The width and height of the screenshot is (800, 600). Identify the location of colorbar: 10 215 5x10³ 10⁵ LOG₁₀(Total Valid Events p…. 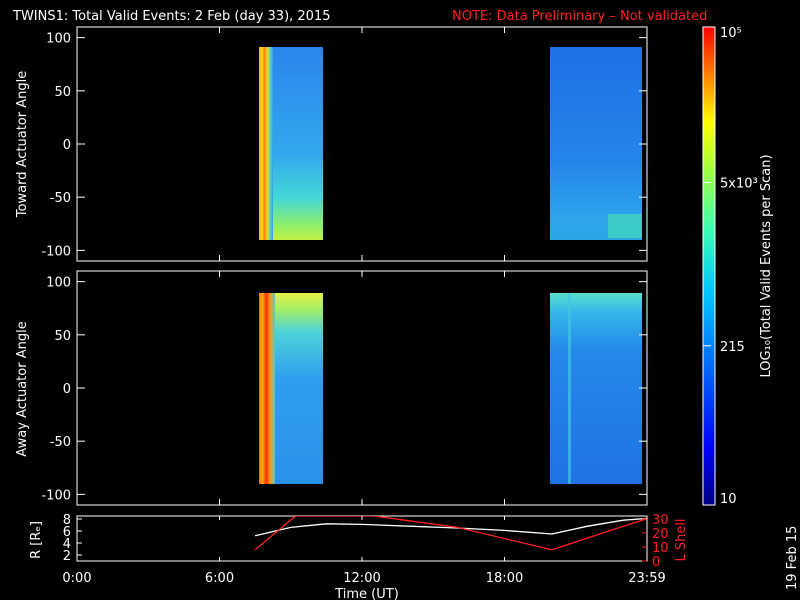
(738, 266).